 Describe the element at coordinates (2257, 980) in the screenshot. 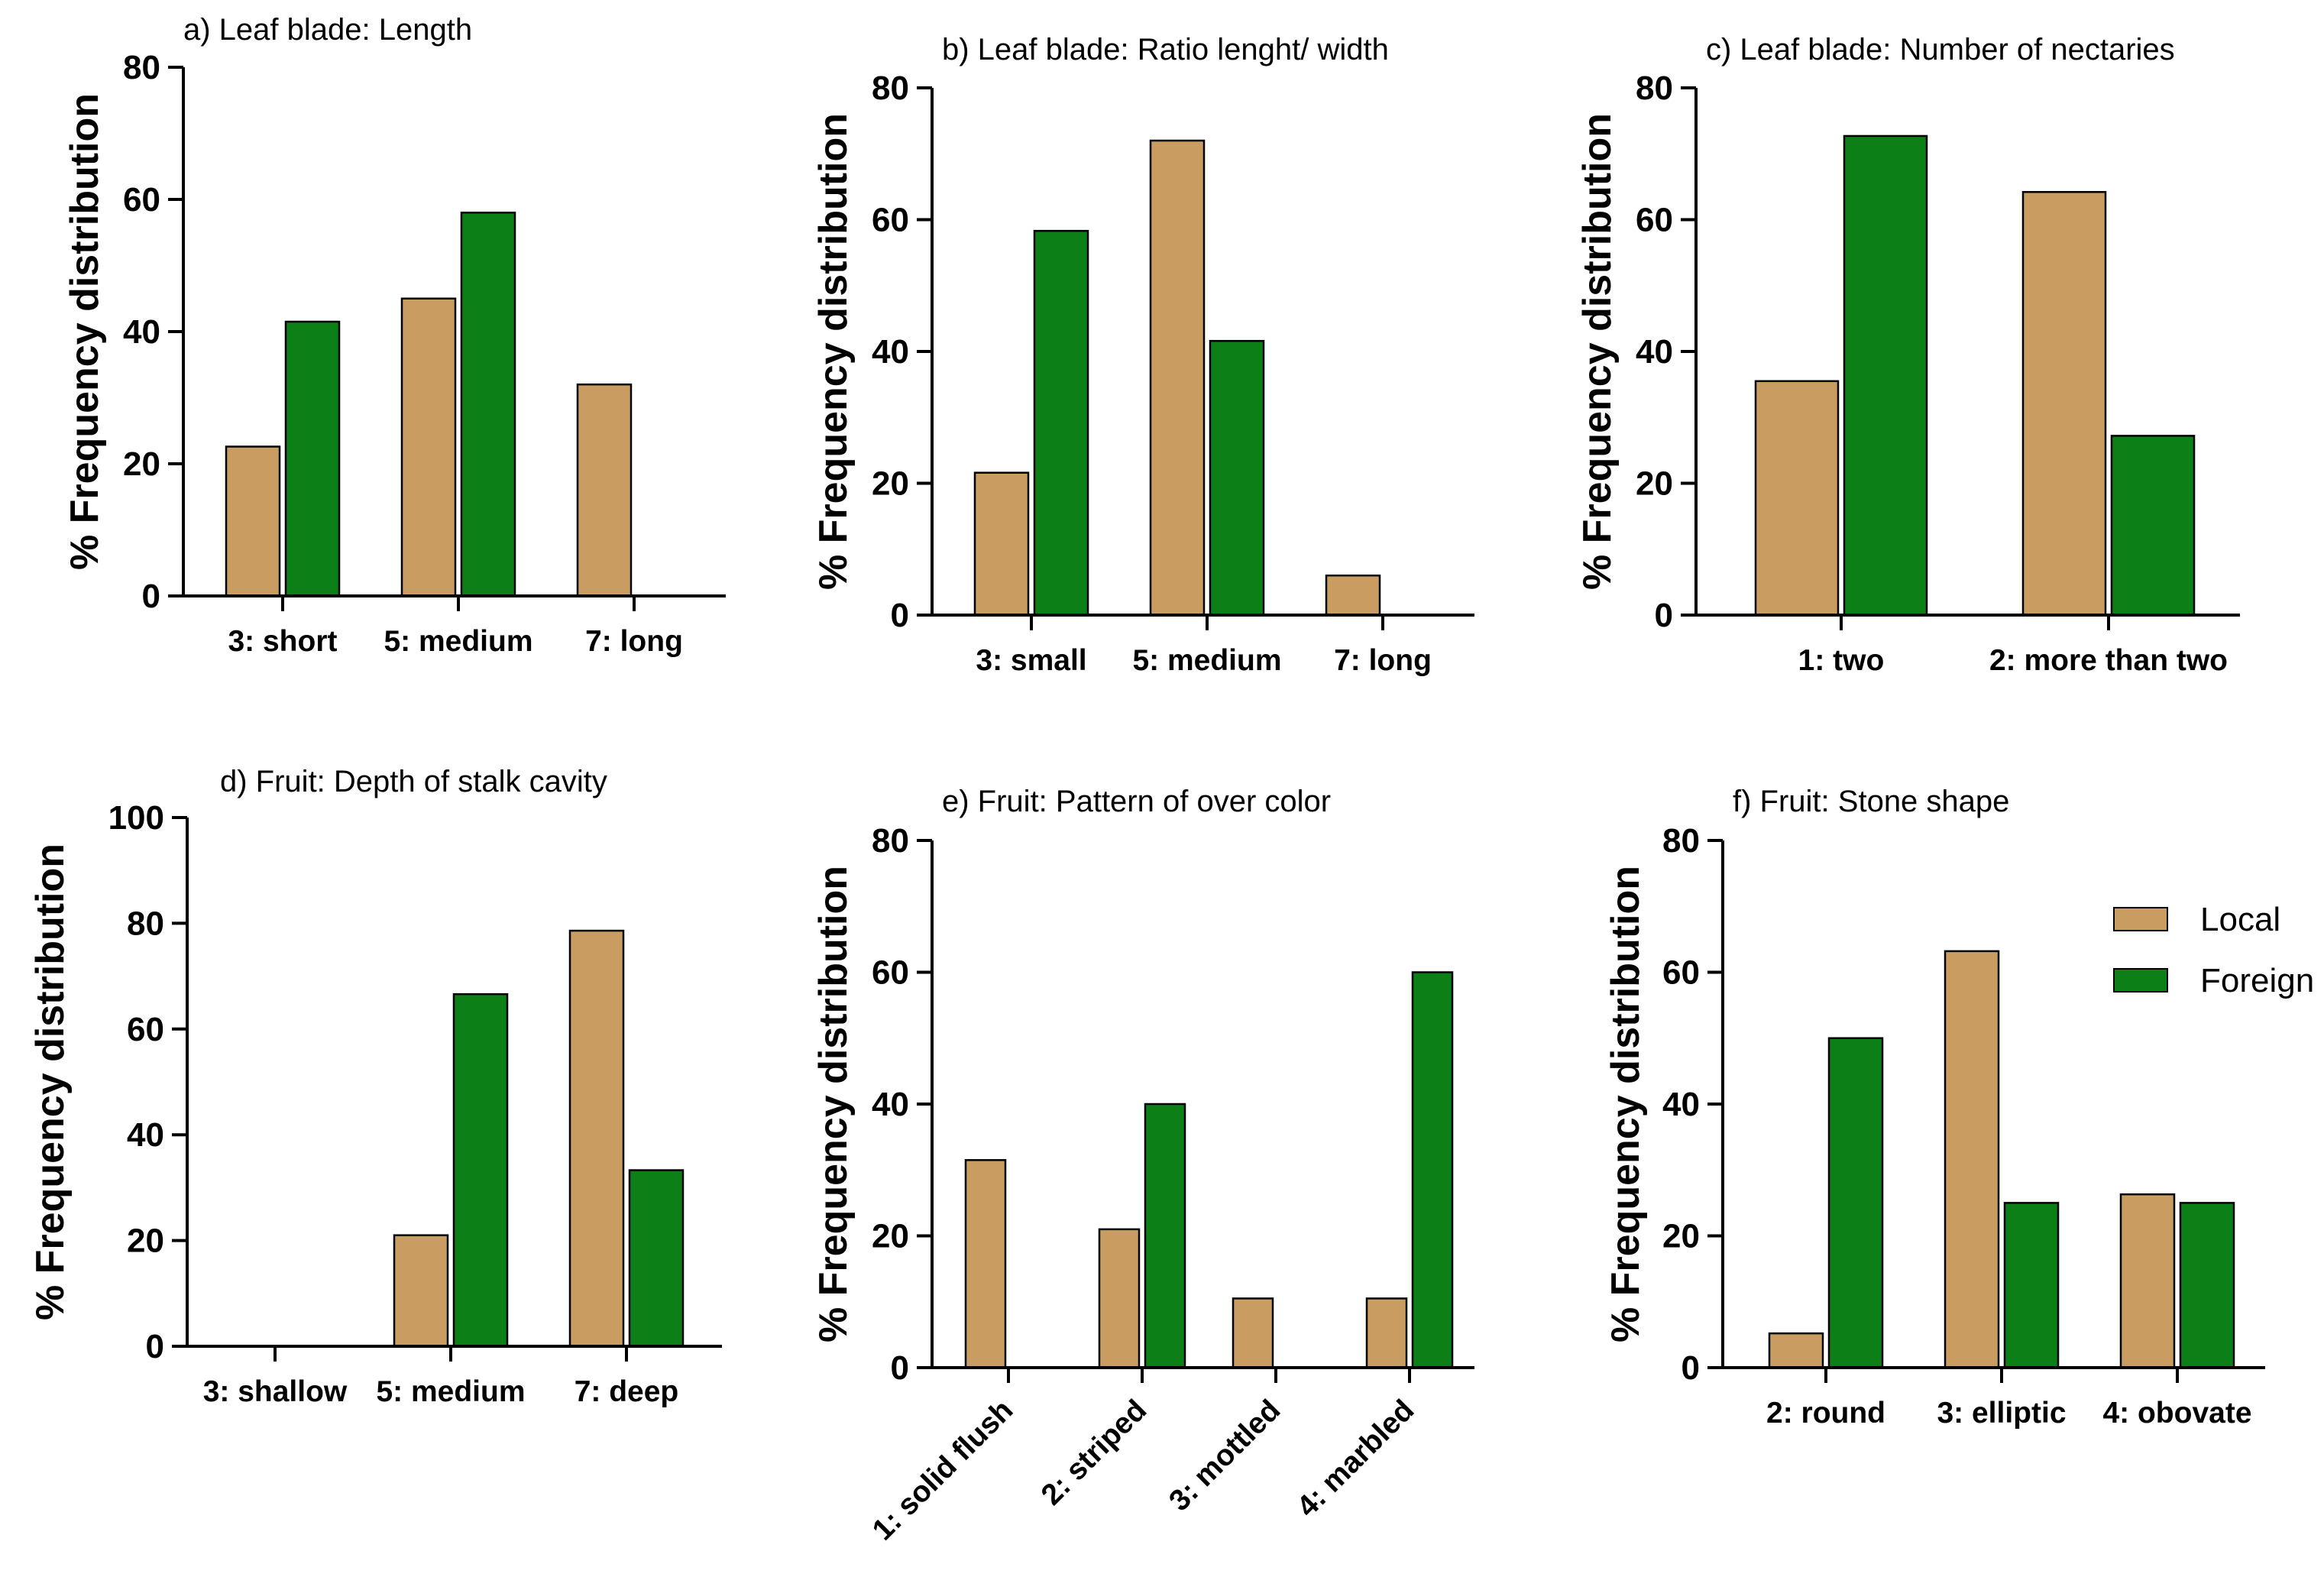

I see `legend-label-foreign: Foreign` at that location.